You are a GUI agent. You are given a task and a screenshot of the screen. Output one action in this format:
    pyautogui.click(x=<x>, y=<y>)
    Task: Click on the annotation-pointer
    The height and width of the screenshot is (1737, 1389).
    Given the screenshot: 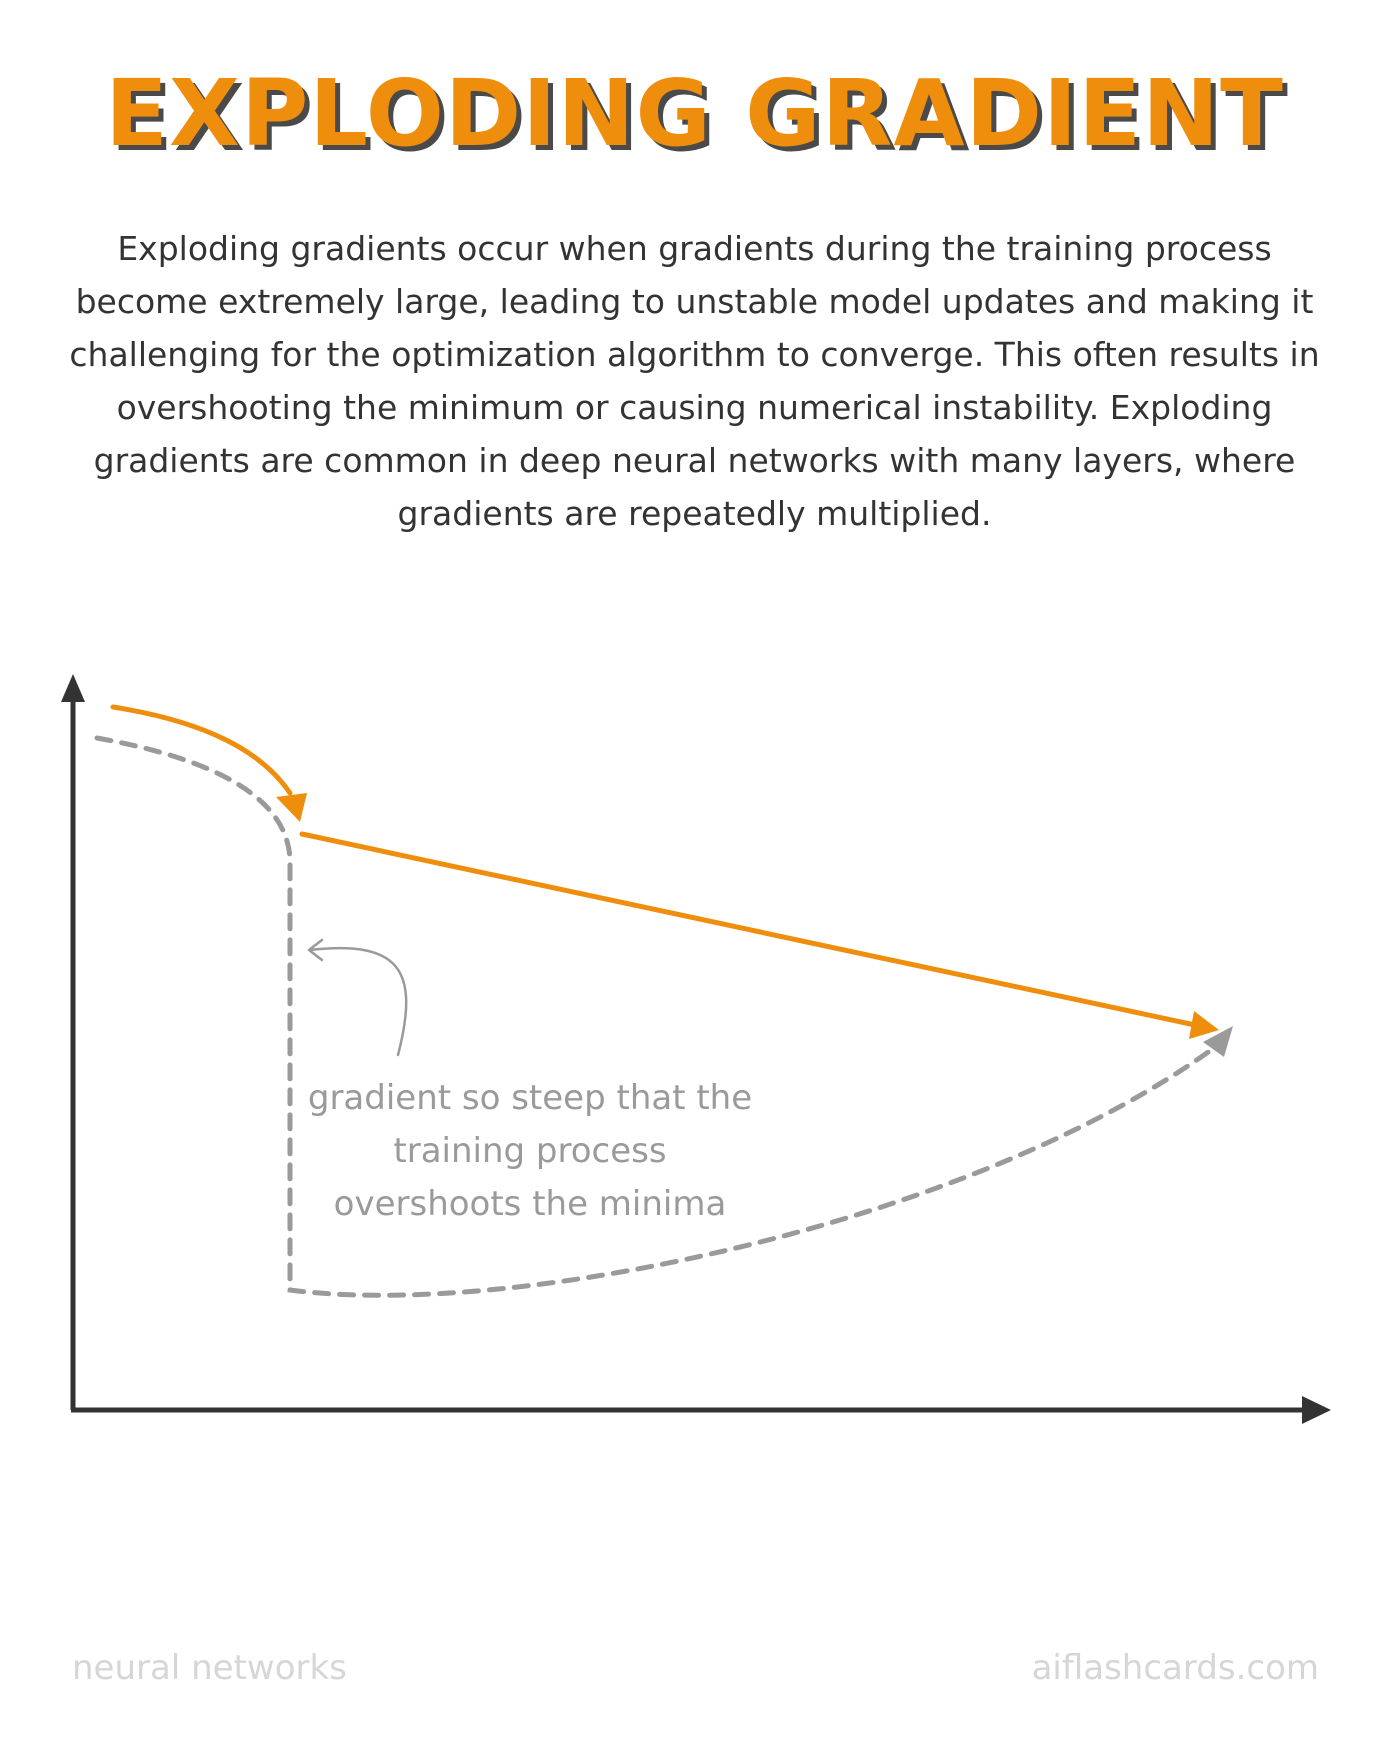 What is the action you would take?
    pyautogui.click(x=358, y=1001)
    